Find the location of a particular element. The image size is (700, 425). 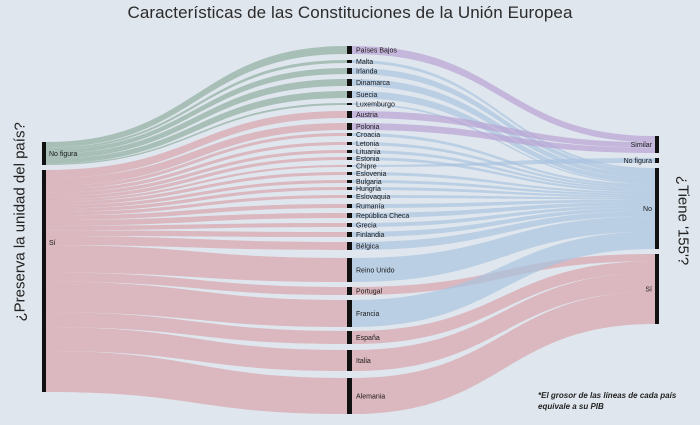

node-grecia is located at coordinates (349, 225).